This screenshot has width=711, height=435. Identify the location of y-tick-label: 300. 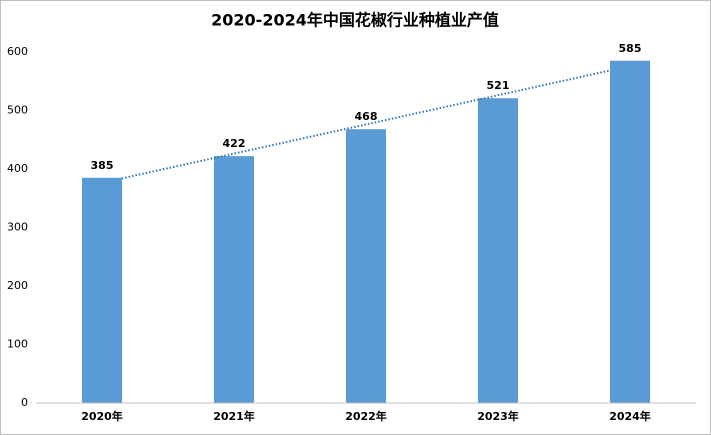
(17, 227).